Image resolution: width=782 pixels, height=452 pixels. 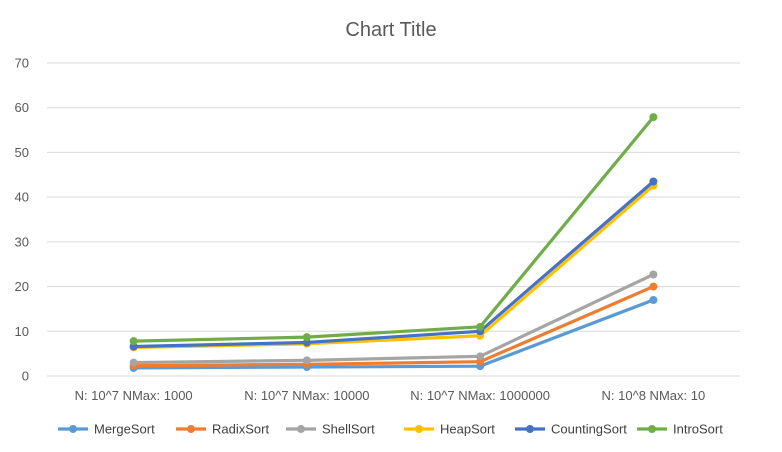 What do you see at coordinates (393, 334) in the screenshot?
I see `series-line-mergesort` at bounding box center [393, 334].